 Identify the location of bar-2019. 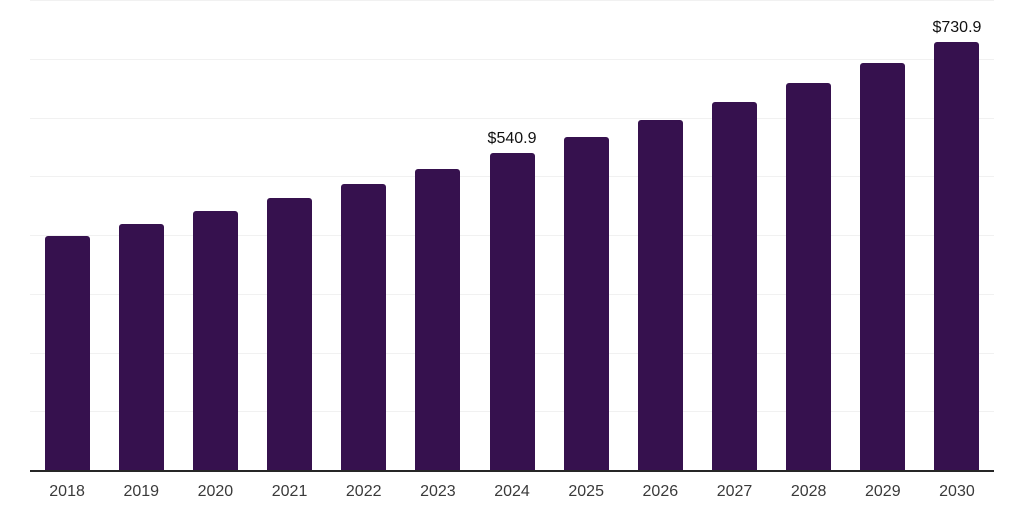
(141, 347).